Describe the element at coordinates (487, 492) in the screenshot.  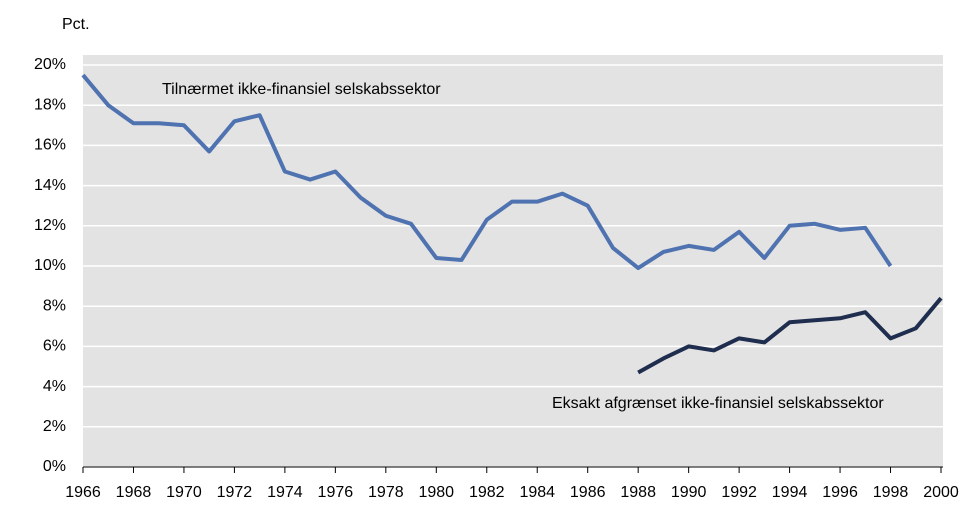
I see `x-tick-label: 1982` at that location.